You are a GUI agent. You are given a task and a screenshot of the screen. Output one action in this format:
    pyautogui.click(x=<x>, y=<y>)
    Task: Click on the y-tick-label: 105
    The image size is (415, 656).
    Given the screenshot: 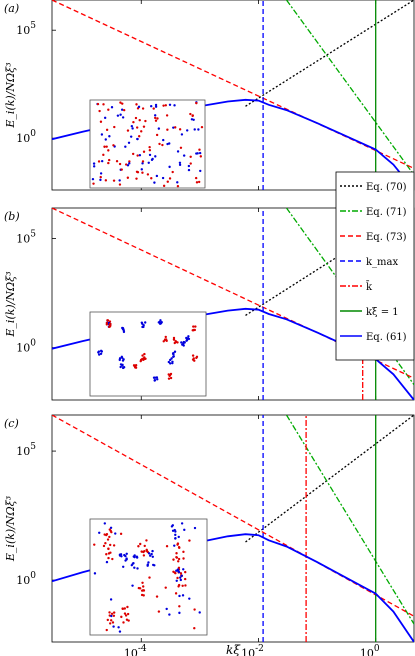 What is the action you would take?
    pyautogui.click(x=26, y=238)
    